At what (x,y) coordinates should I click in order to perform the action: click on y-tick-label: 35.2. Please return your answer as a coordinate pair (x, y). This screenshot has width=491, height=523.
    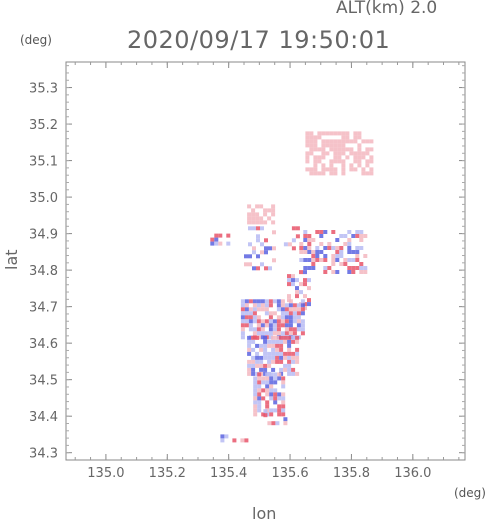
    Looking at the image, I should click on (43, 125).